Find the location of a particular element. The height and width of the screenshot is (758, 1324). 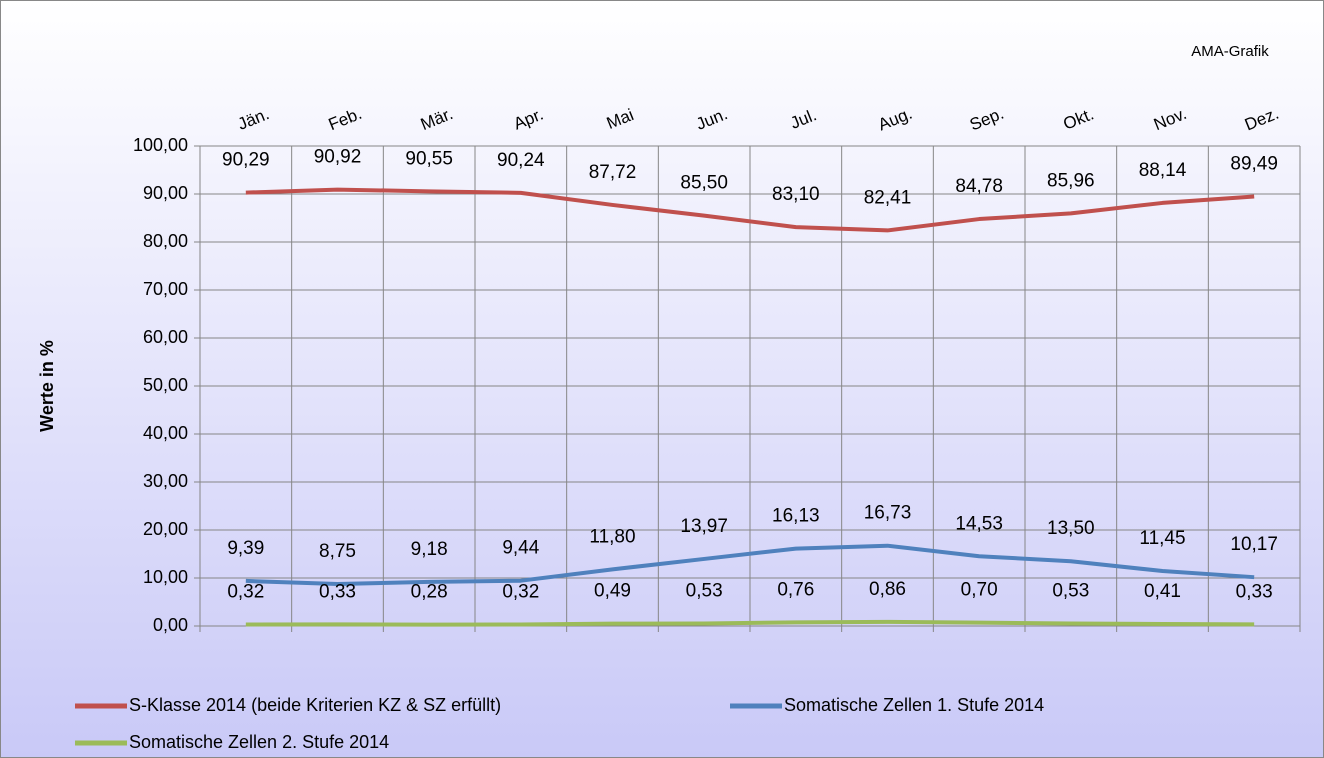

y-tick-label: 50,00 is located at coordinates (165, 385).